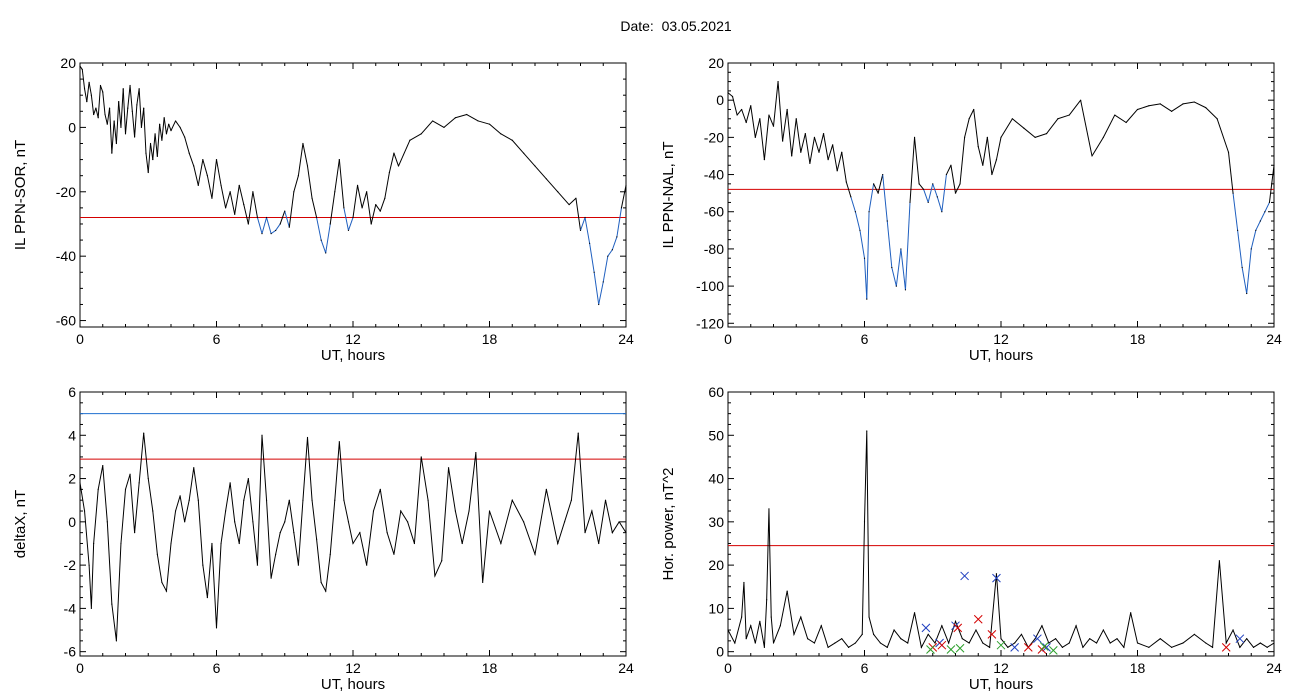  I want to click on y-tick-label: 30, so click(716, 522).